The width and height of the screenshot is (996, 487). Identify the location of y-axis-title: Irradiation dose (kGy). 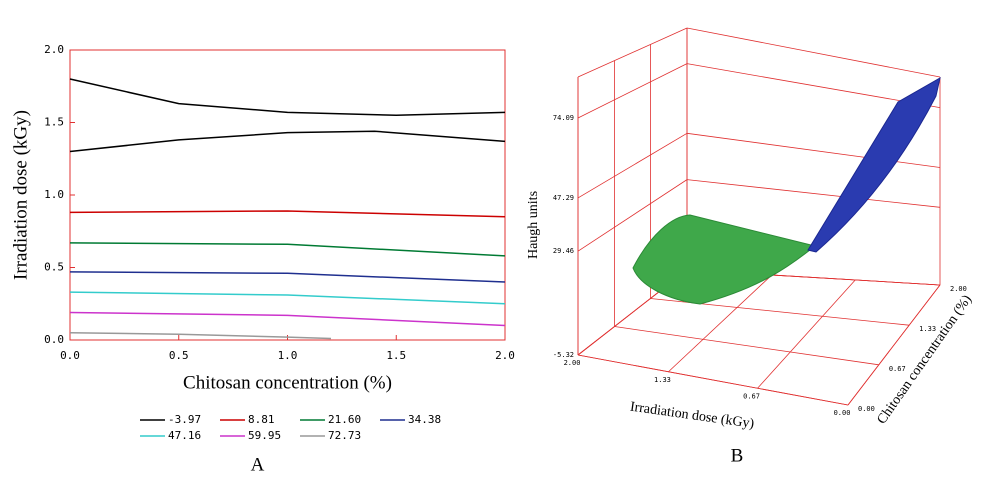
(20, 195).